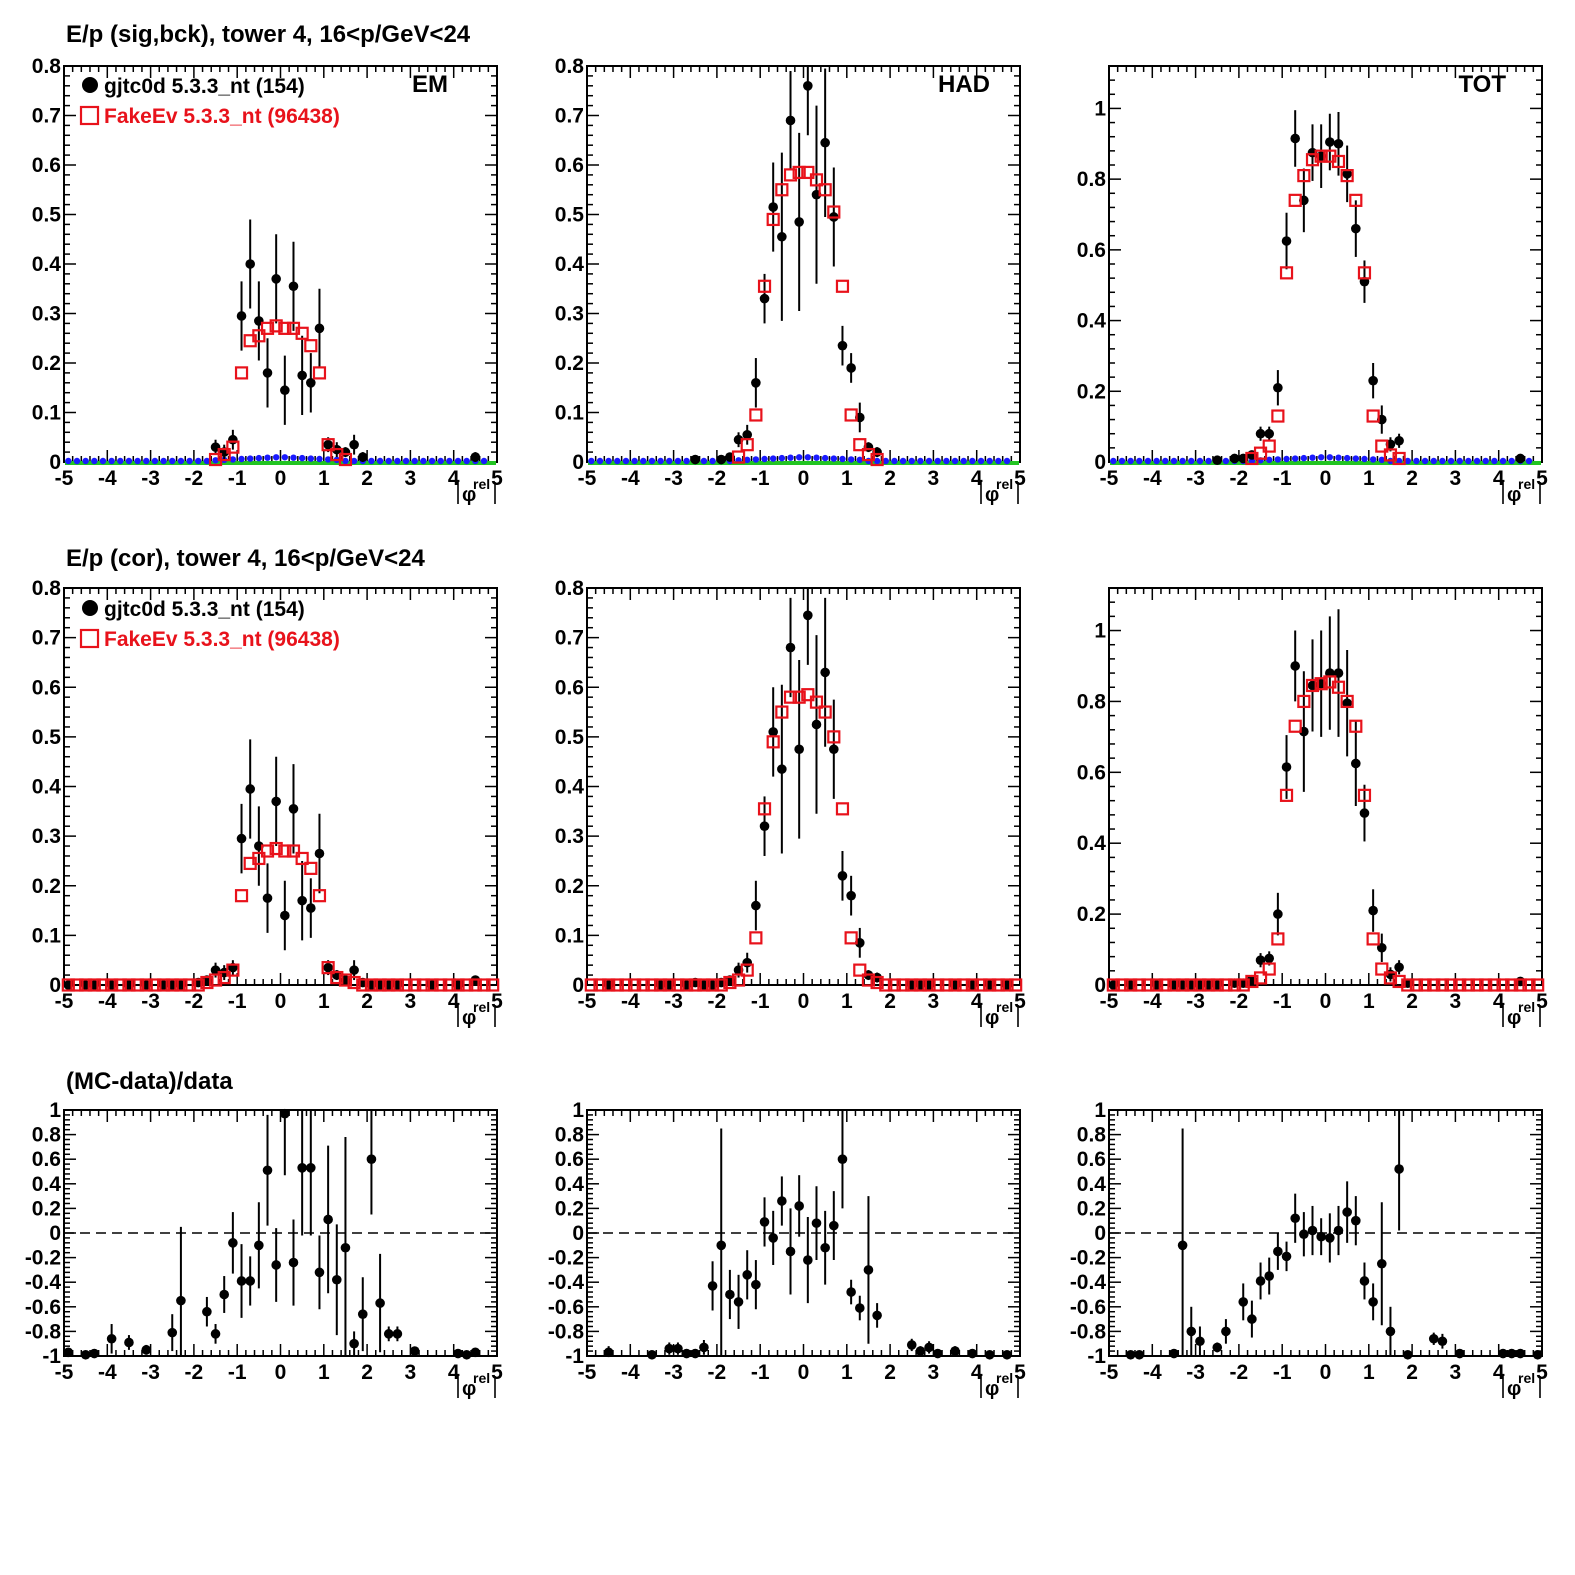 Image resolution: width=1575 pixels, height=1575 pixels. Describe the element at coordinates (803, 840) in the screenshot. I see `series-mc` at that location.